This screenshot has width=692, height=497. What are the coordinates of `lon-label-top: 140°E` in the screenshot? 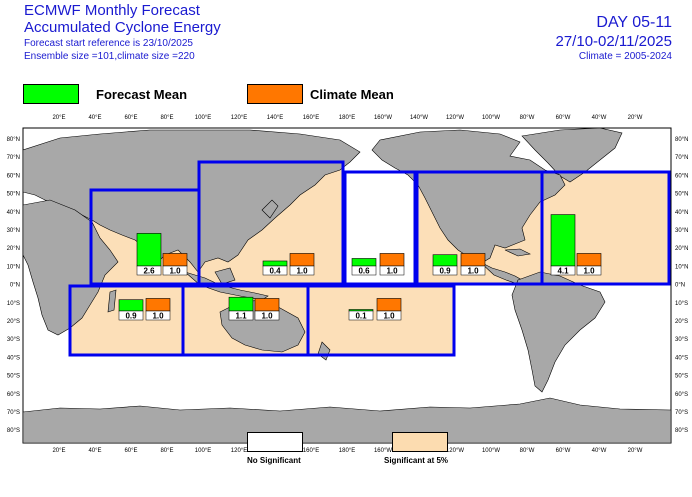 It's located at (275, 118).